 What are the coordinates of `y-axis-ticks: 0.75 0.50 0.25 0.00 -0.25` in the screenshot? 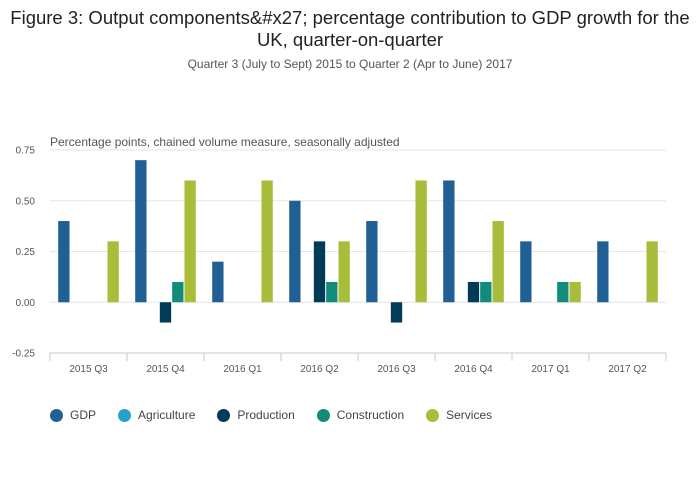 It's located at (23, 253).